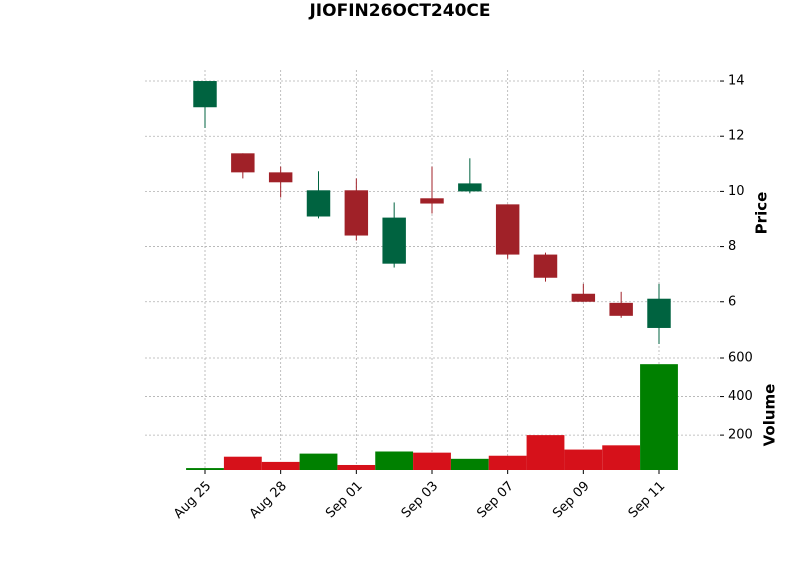 Image resolution: width=800 pixels, height=575 pixels. What do you see at coordinates (762, 213) in the screenshot?
I see `y-axis-label: Price` at bounding box center [762, 213].